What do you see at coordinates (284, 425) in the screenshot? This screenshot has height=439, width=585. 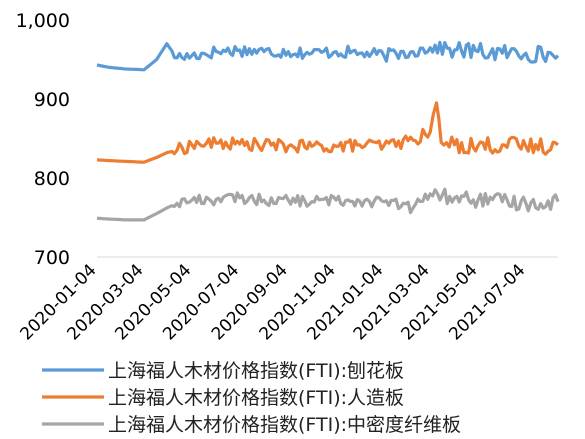 I see `legend-label: 上海福人木材价格指数(FTI):中密度纤维板` at bounding box center [284, 425].